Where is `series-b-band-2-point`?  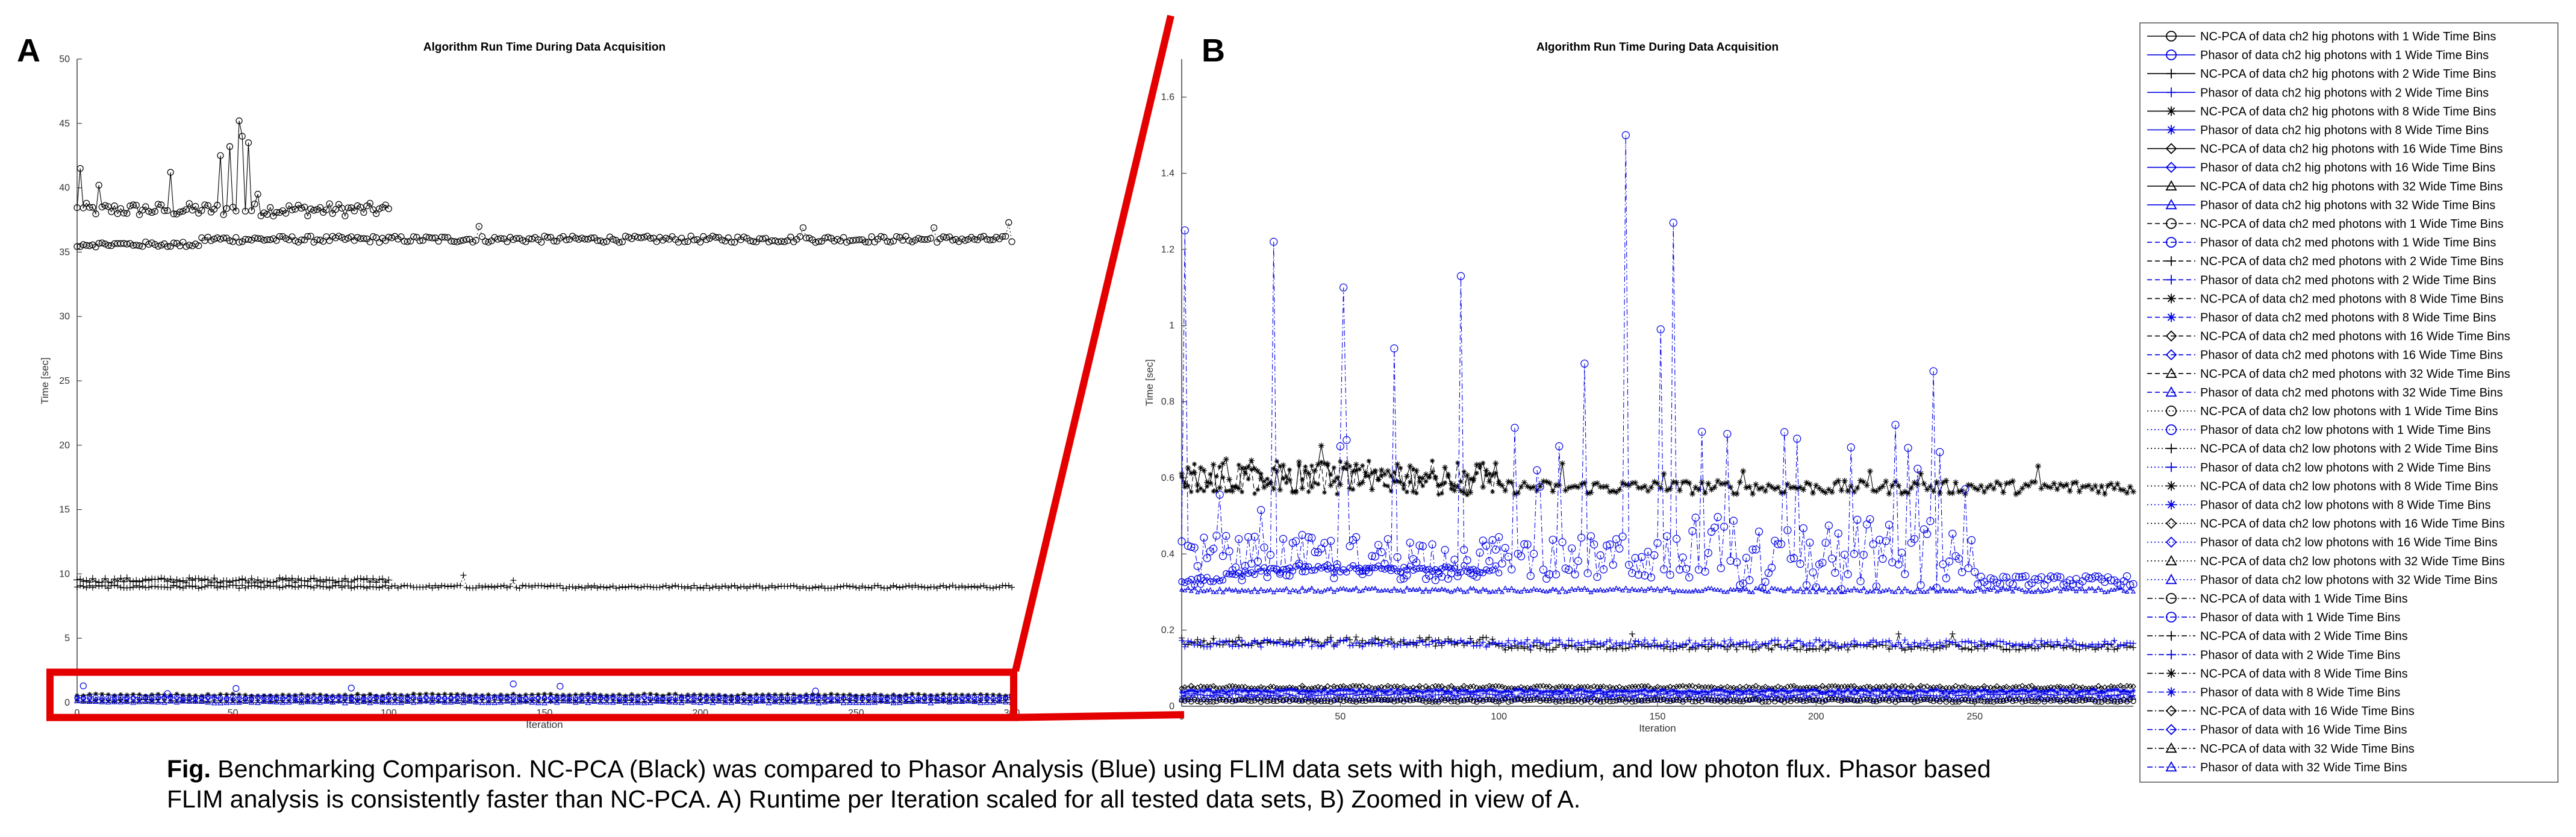
series-b-band-2-point is located at coordinates (2035, 694).